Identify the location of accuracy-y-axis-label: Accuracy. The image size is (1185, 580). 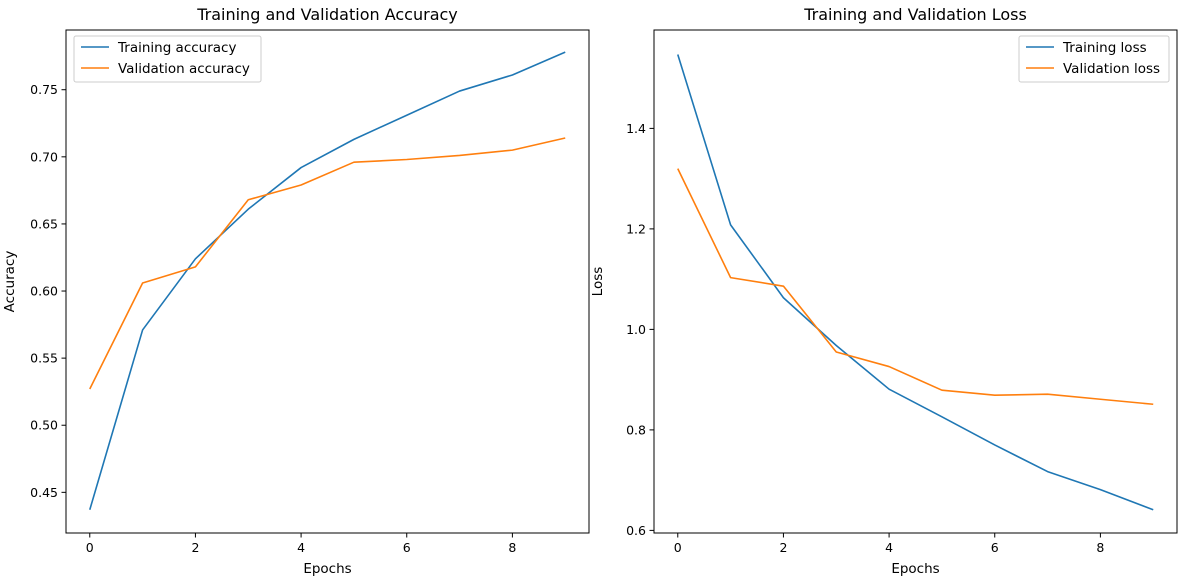
(10, 282).